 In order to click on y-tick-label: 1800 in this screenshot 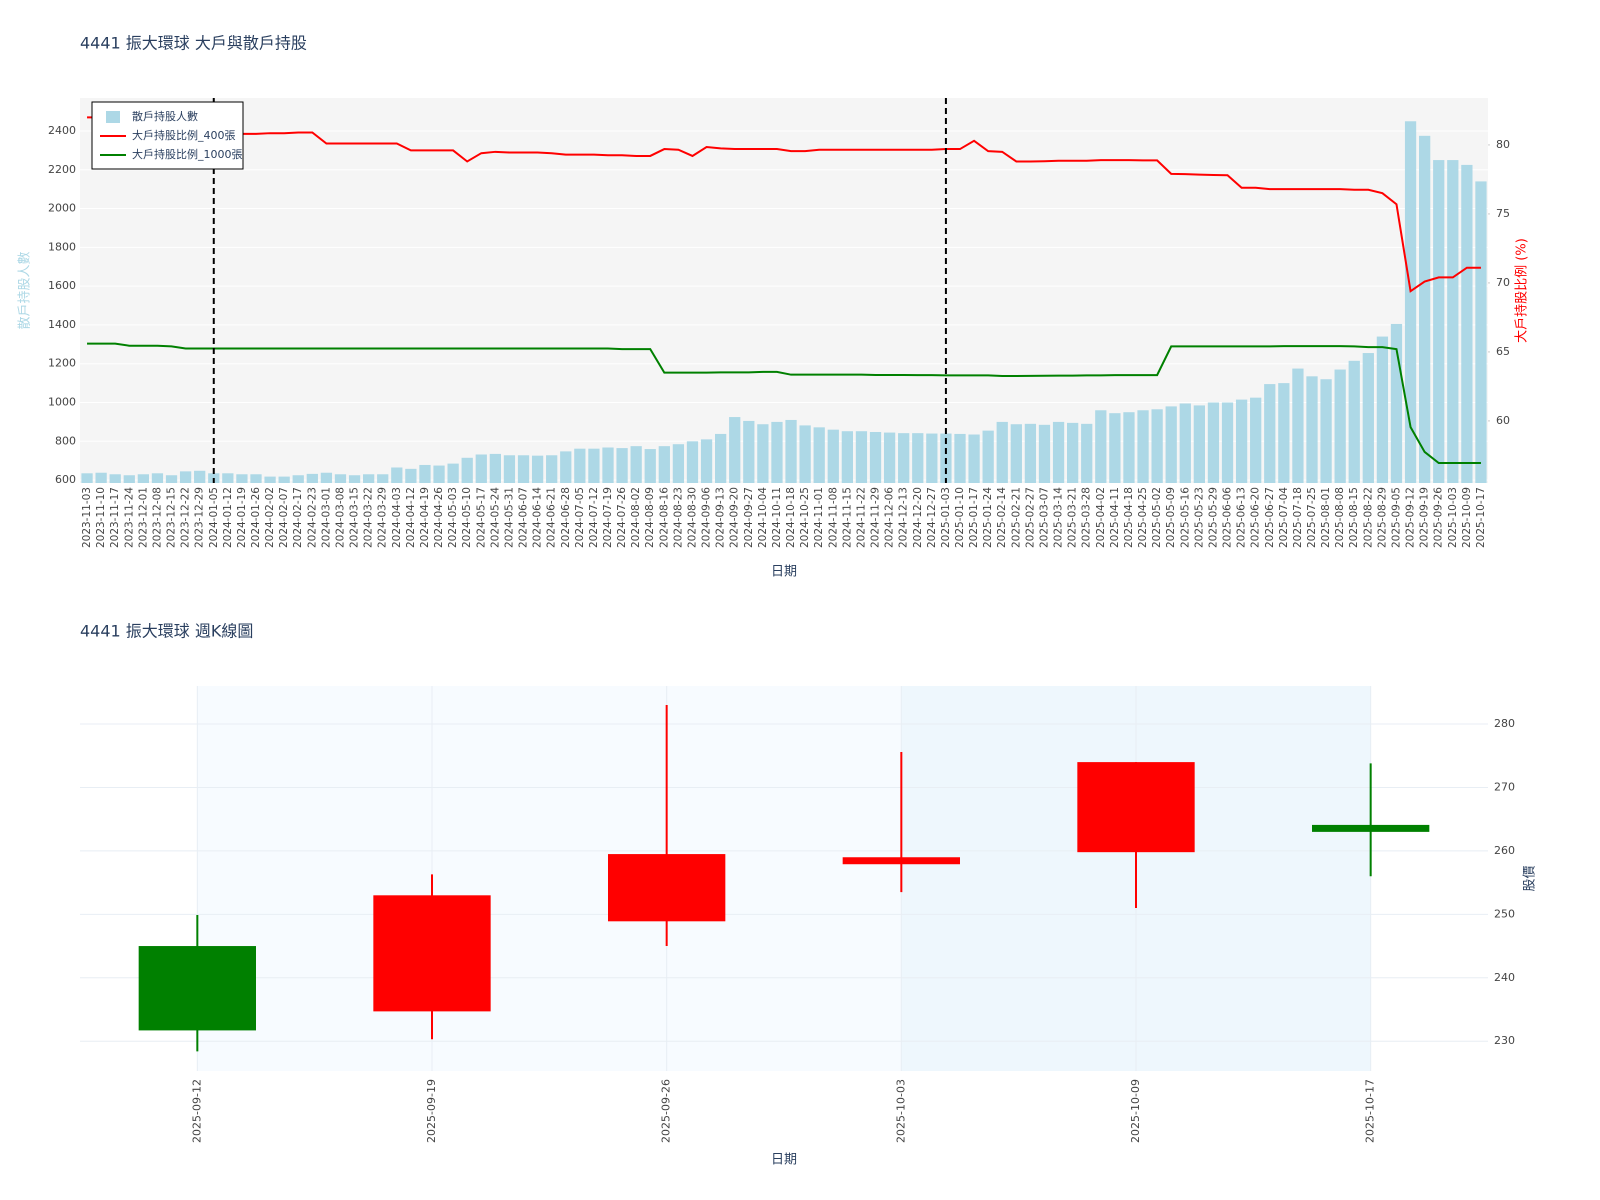, I will do `click(62, 246)`.